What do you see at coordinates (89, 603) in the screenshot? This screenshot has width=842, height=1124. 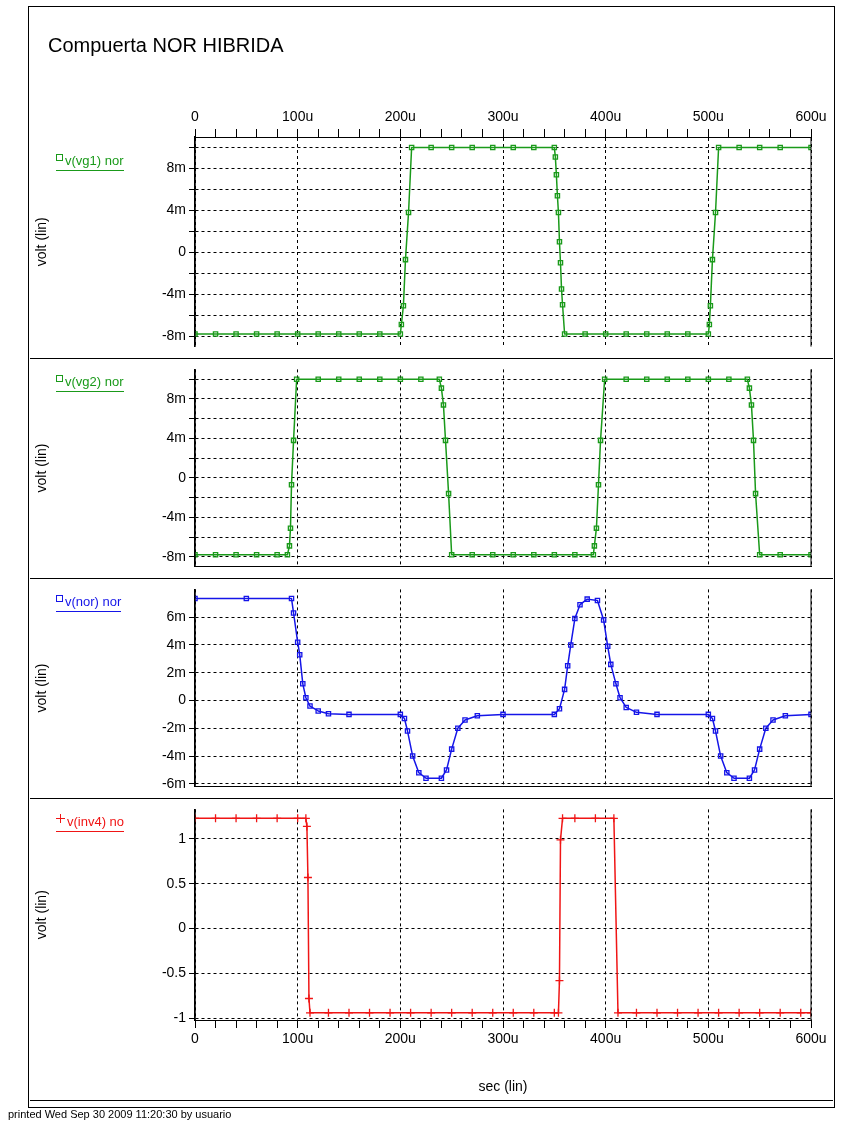 I see `legend-label: v(nor) nor` at bounding box center [89, 603].